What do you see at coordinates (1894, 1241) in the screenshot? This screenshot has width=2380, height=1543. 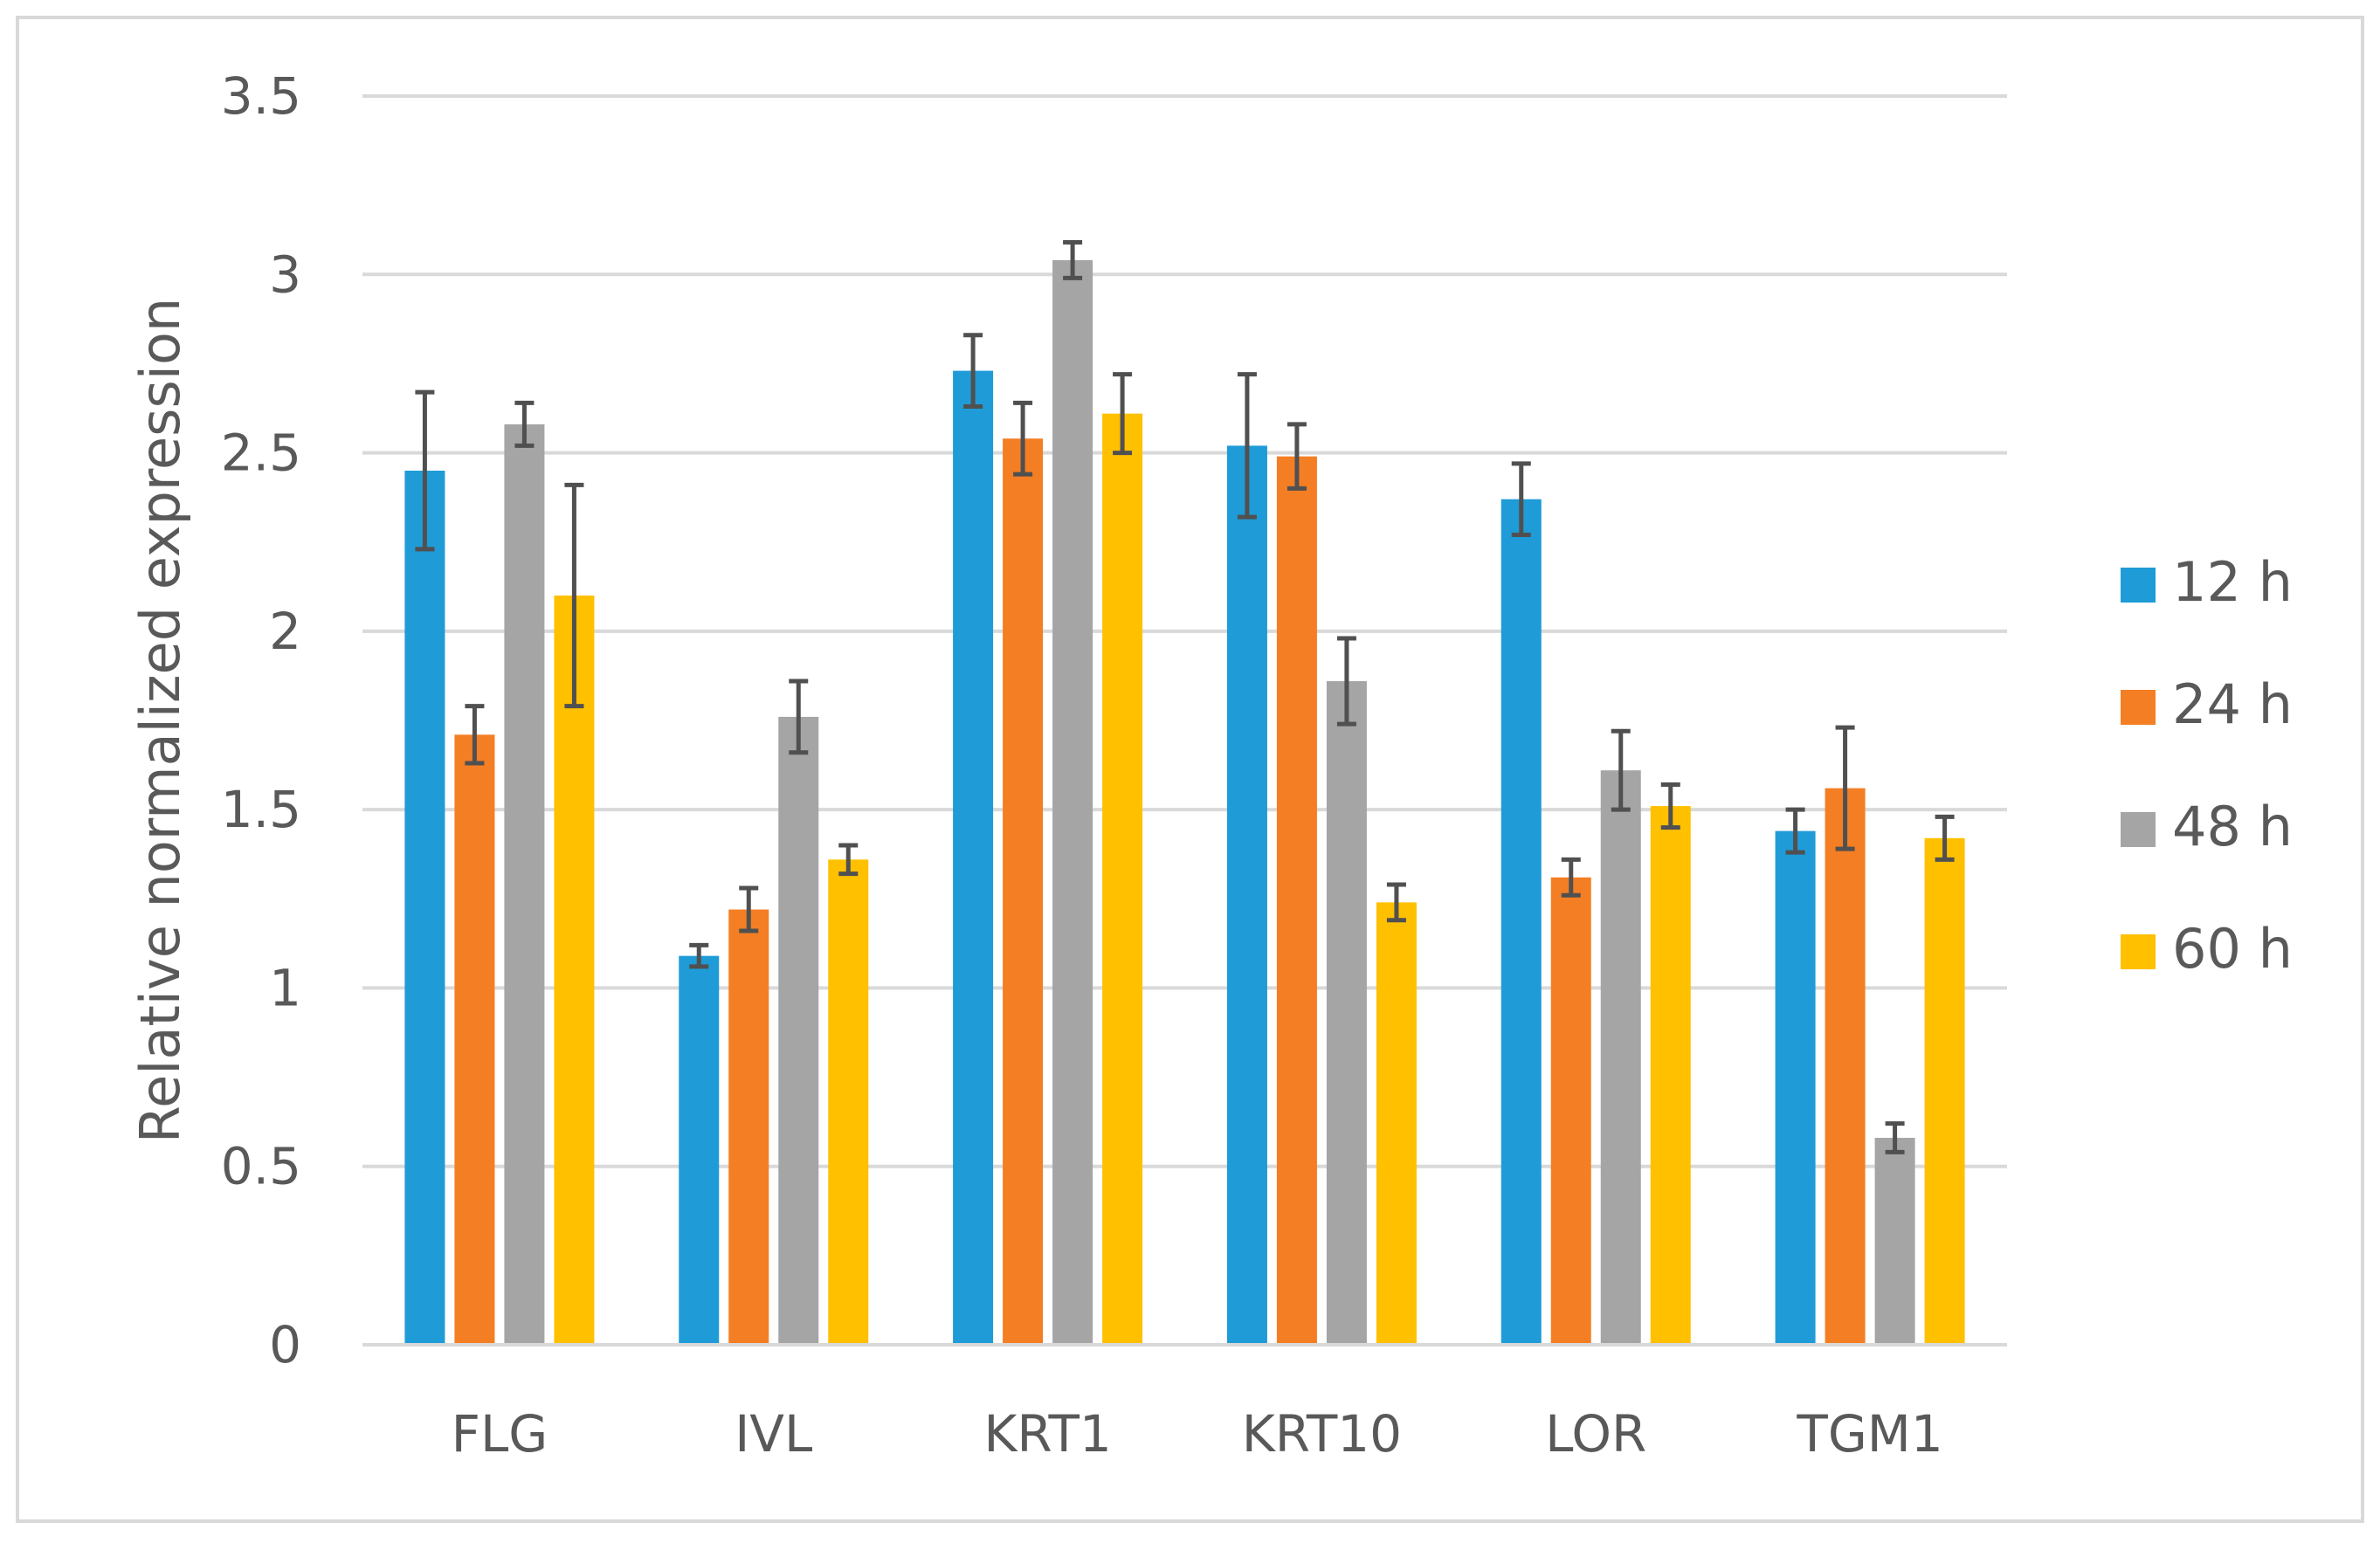 I see `bar-tgm1-48h` at bounding box center [1894, 1241].